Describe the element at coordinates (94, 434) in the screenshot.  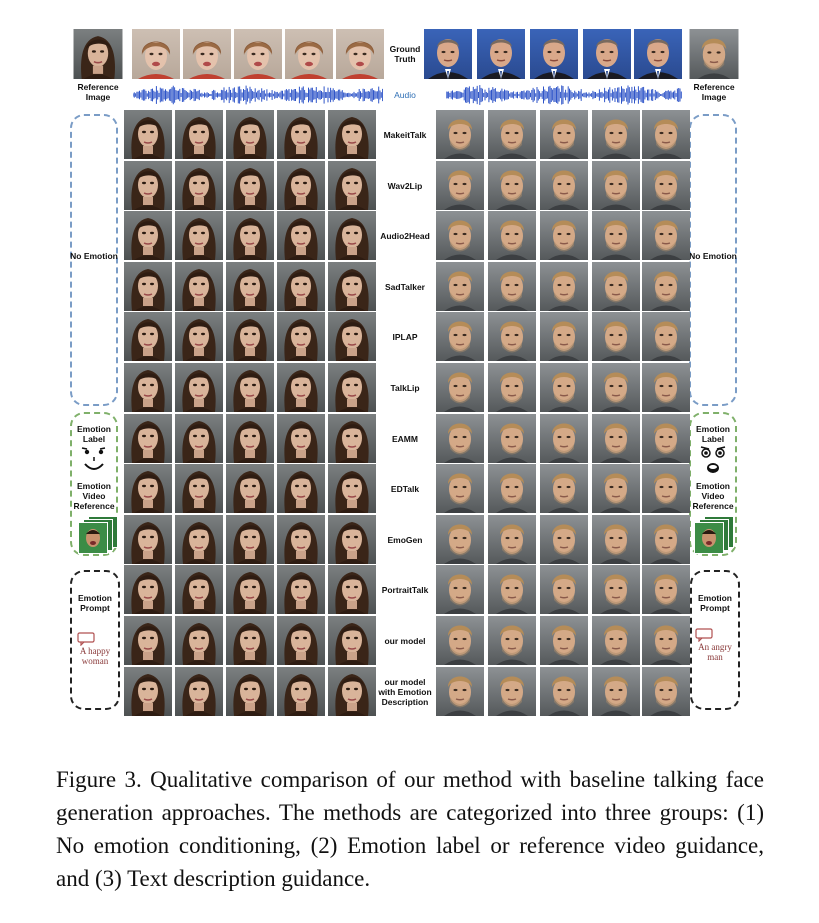
I see `emotion-label-left: Emotion Label` at that location.